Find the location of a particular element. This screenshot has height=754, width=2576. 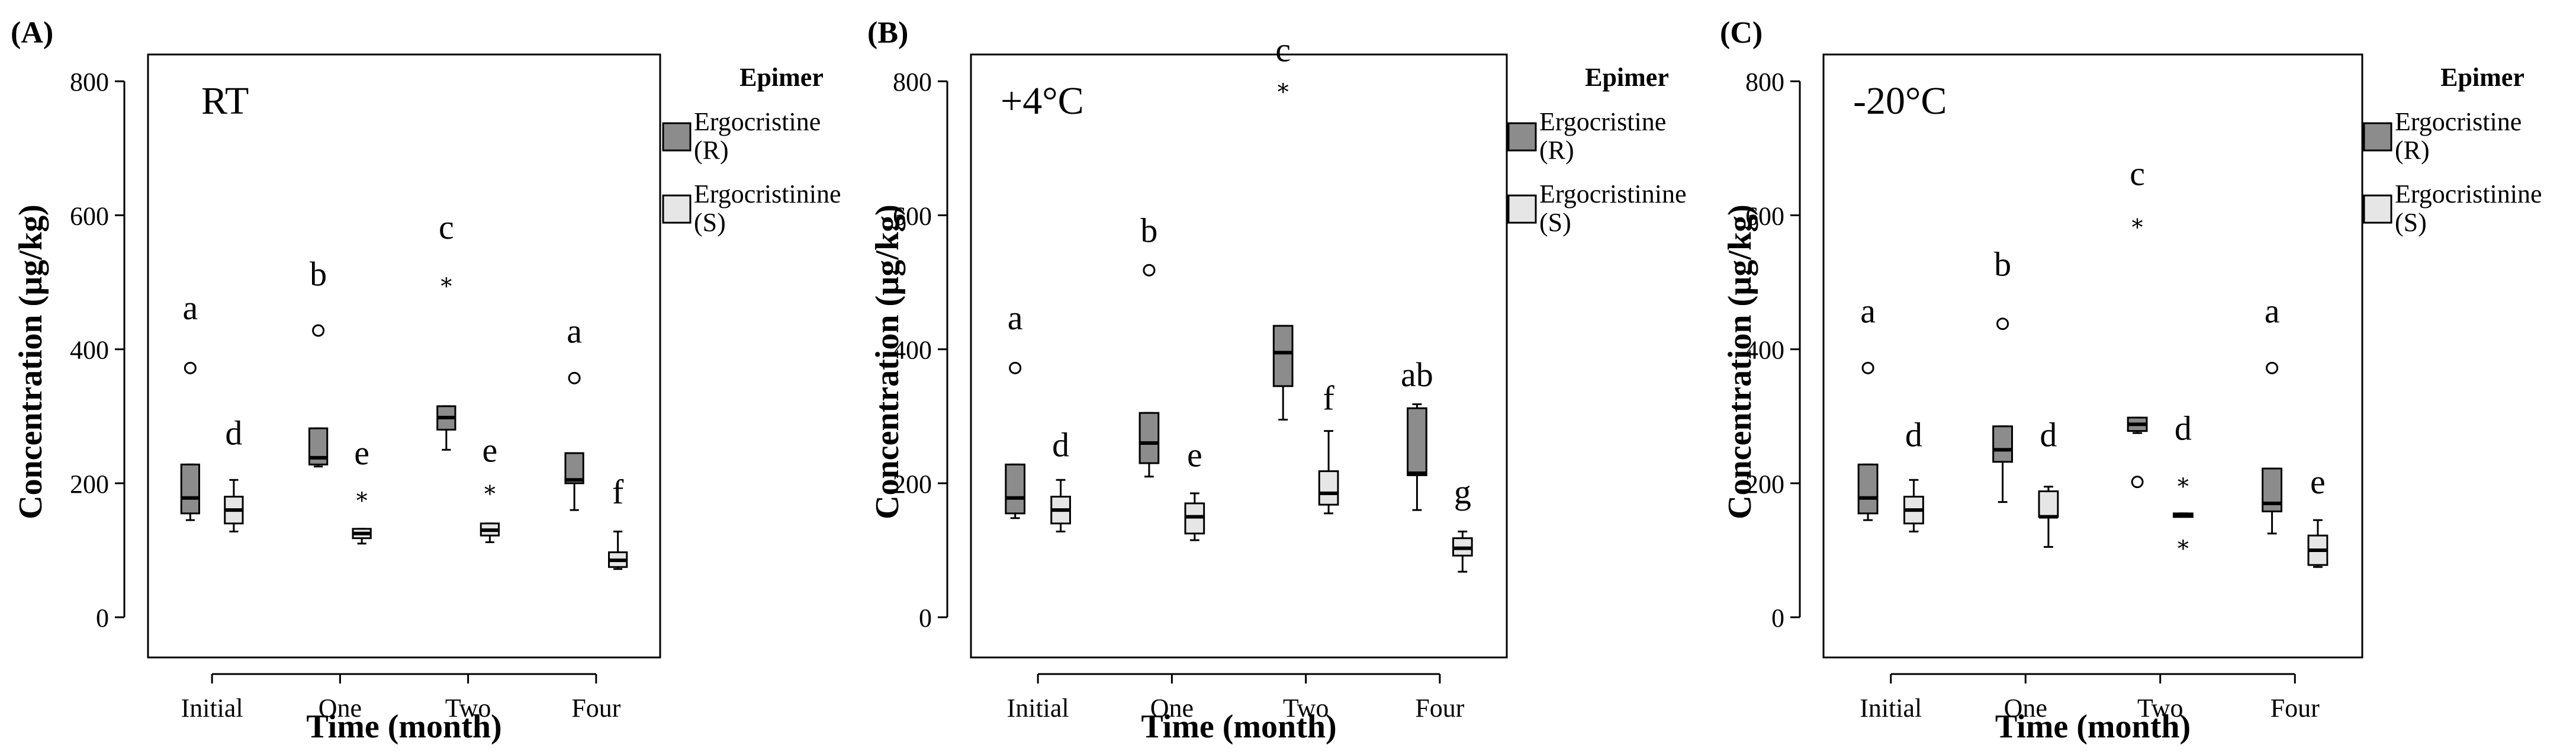

x-tick-label: One is located at coordinates (340, 708).